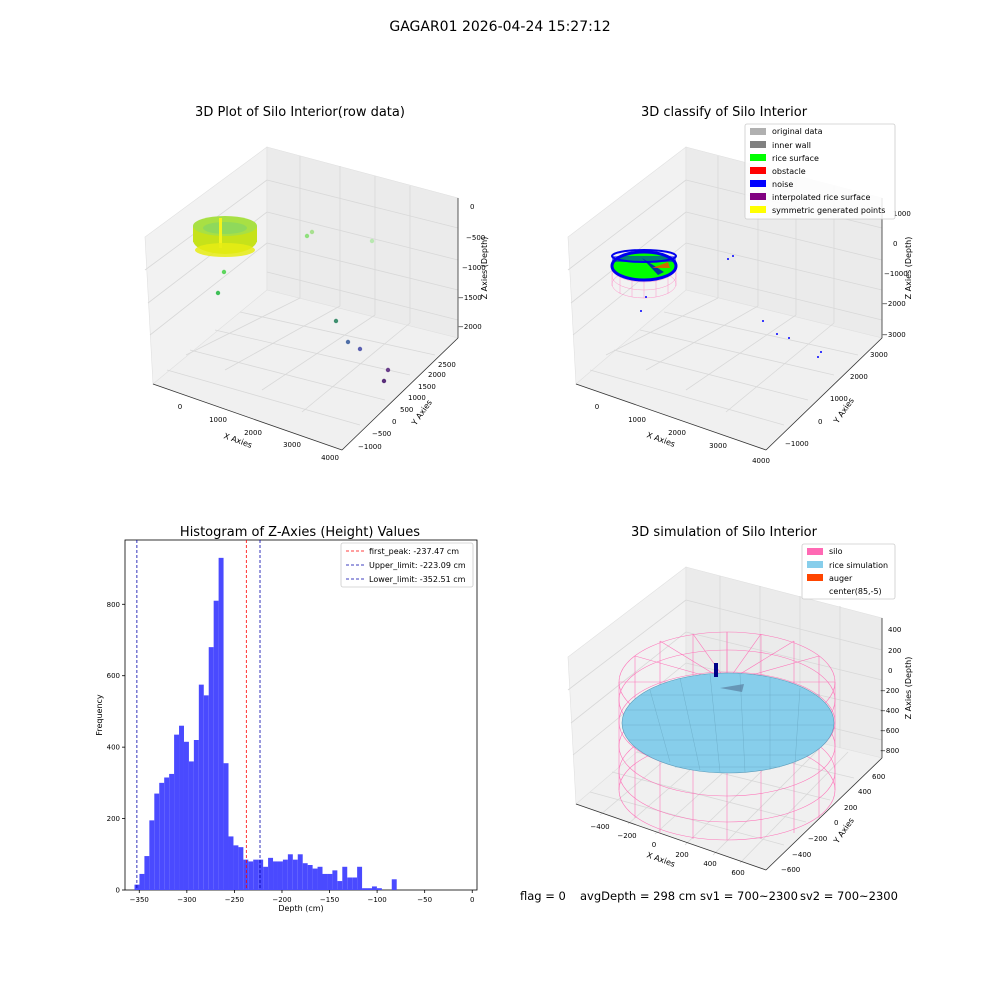 This screenshot has width=1000, height=1000. Describe the element at coordinates (709, 864) in the screenshot. I see `sim-xtick: 400` at that location.